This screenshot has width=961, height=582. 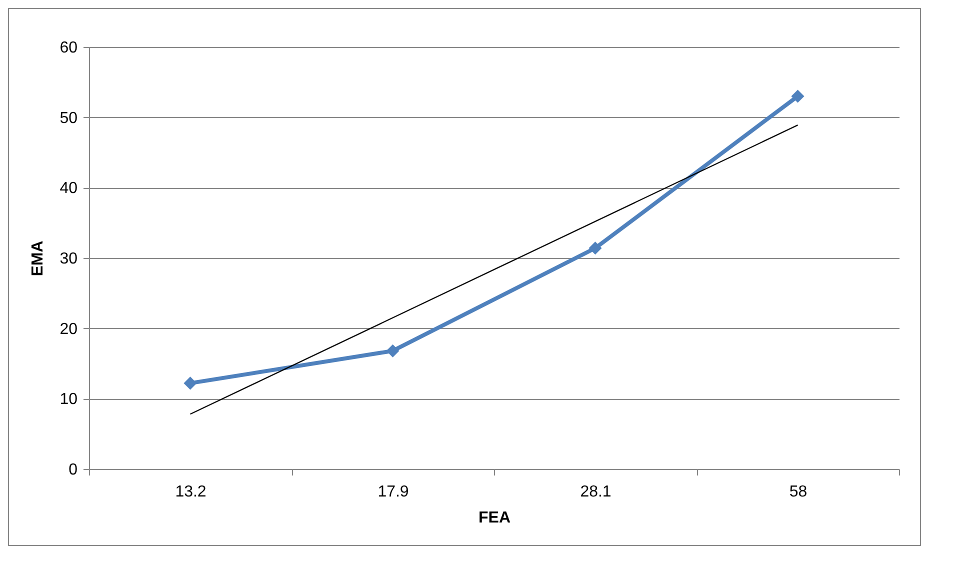 What do you see at coordinates (69, 48) in the screenshot?
I see `y-tick-label: 60` at bounding box center [69, 48].